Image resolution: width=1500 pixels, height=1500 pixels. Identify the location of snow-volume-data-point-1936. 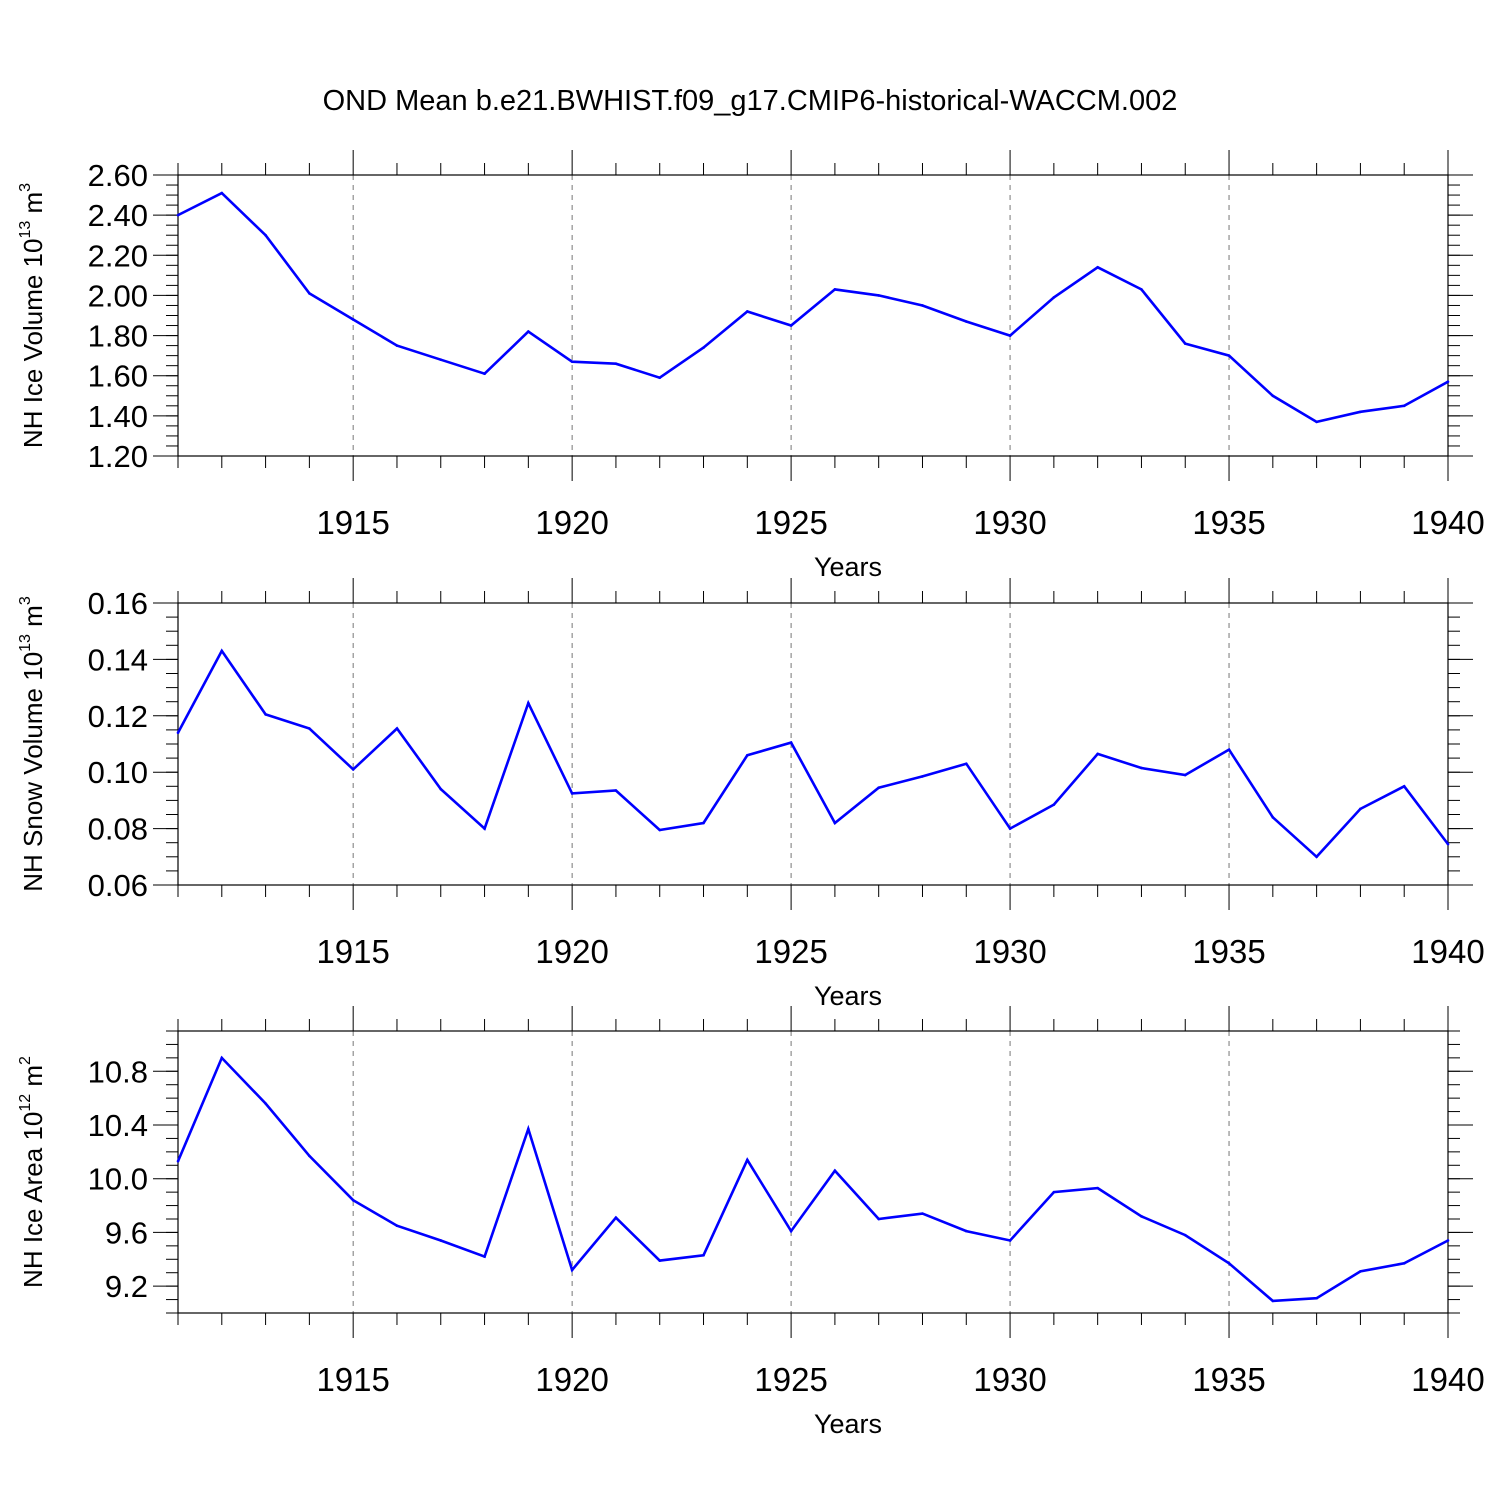
(1273, 817).